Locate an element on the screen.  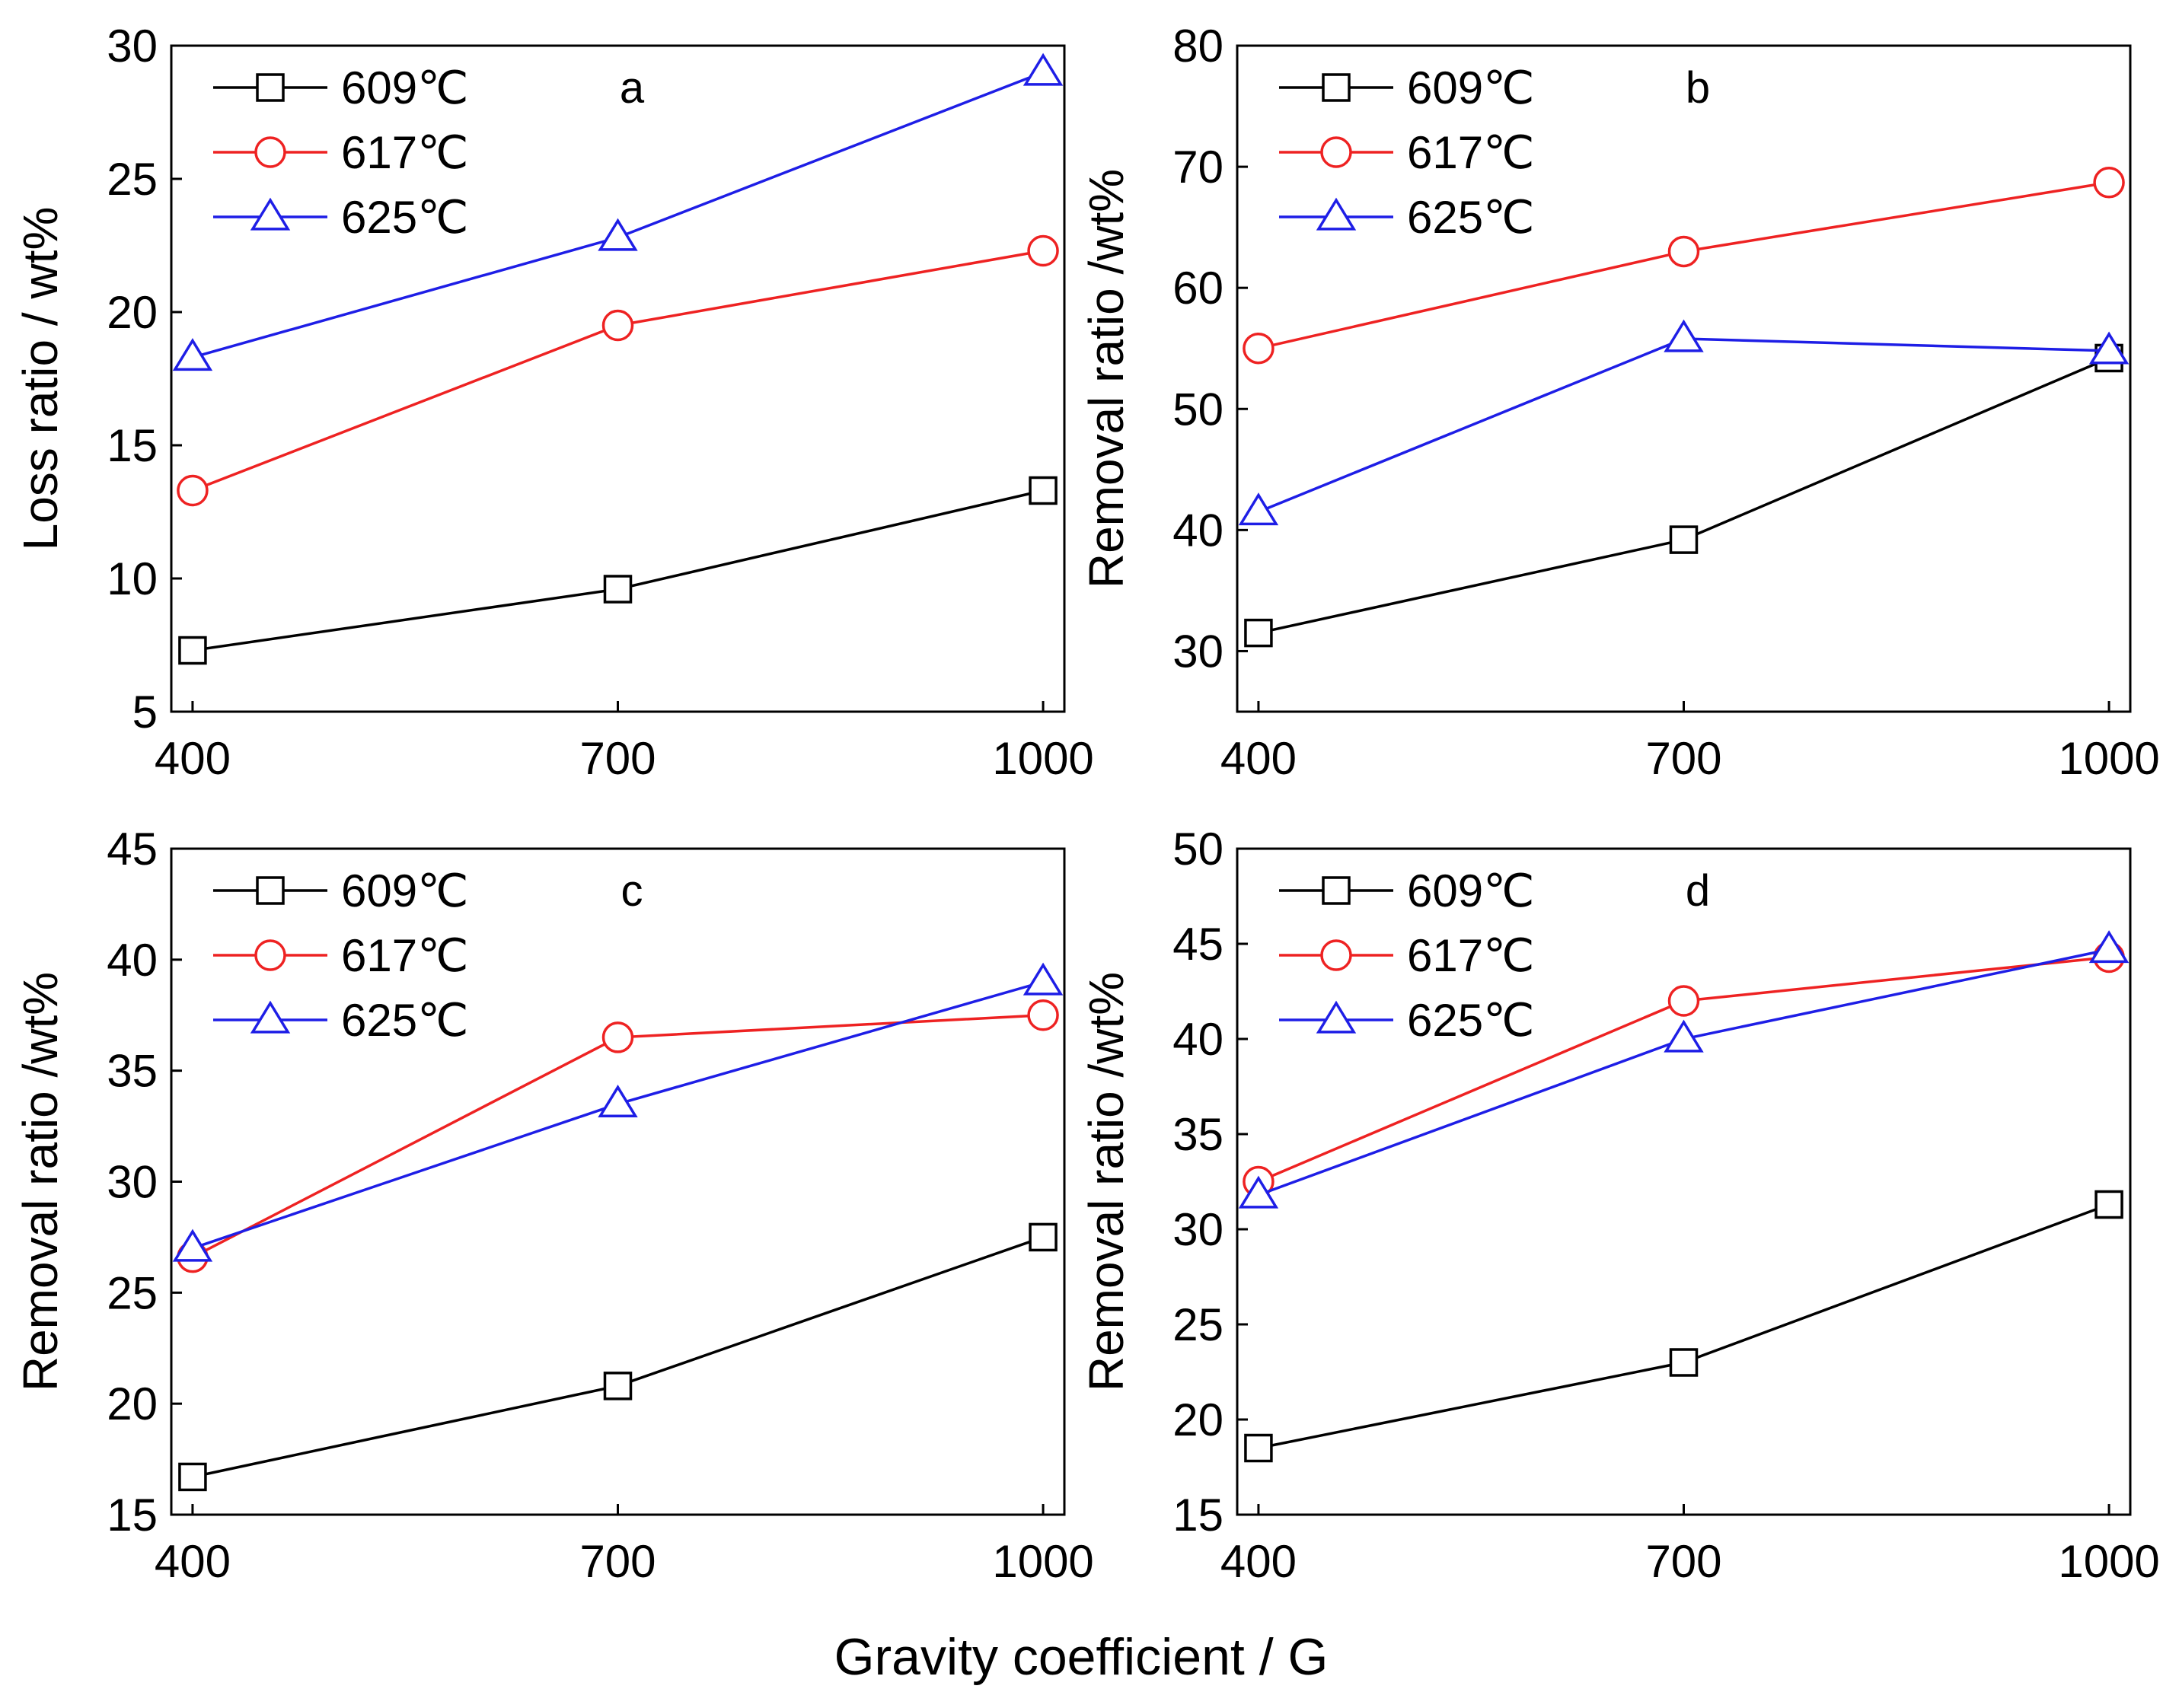
y-tick-label: 5 is located at coordinates (145, 712).